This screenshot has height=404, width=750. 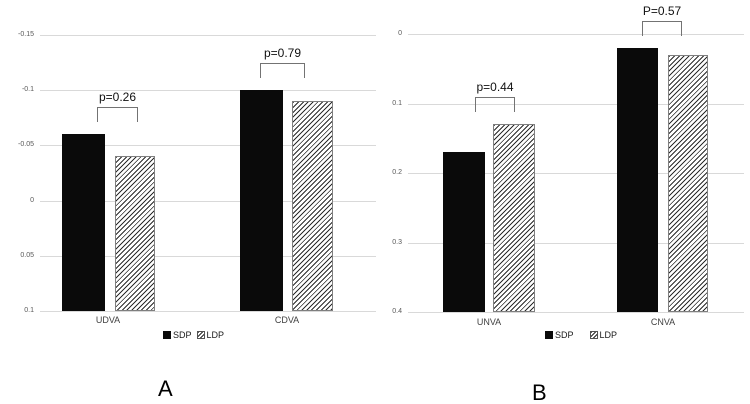 What do you see at coordinates (27, 255) in the screenshot?
I see `y-tick-label: 0.05` at bounding box center [27, 255].